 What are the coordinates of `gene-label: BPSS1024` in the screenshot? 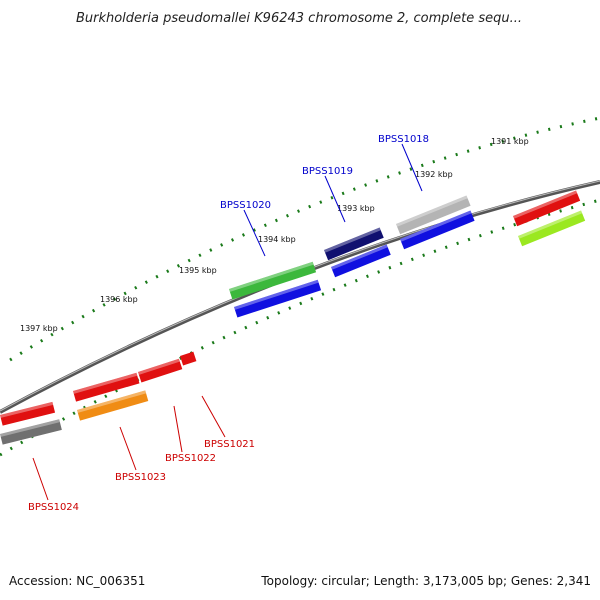 It's located at (53, 507).